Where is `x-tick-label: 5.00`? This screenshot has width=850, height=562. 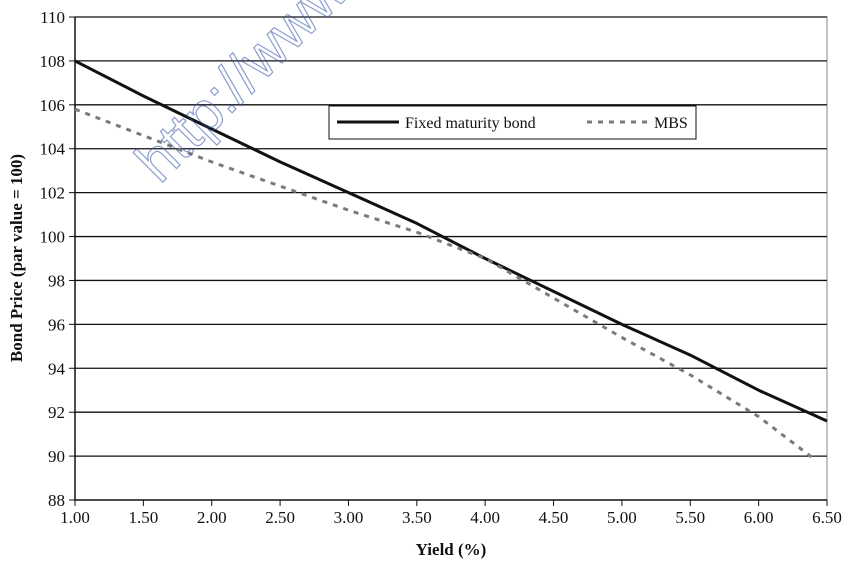
x-tick-label: 5.00 is located at coordinates (622, 517).